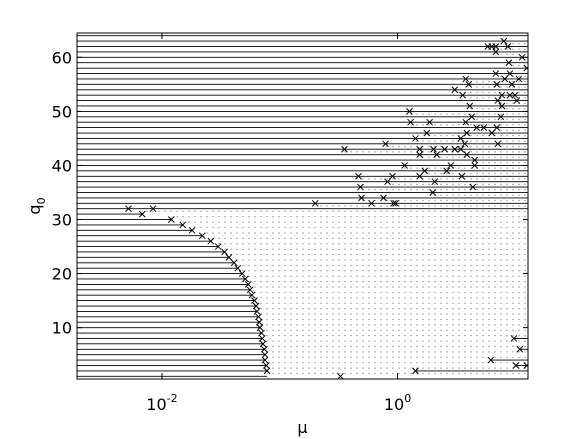 The image size is (584, 439). Describe the element at coordinates (62, 111) in the screenshot. I see `y-tick-label: 50` at that location.